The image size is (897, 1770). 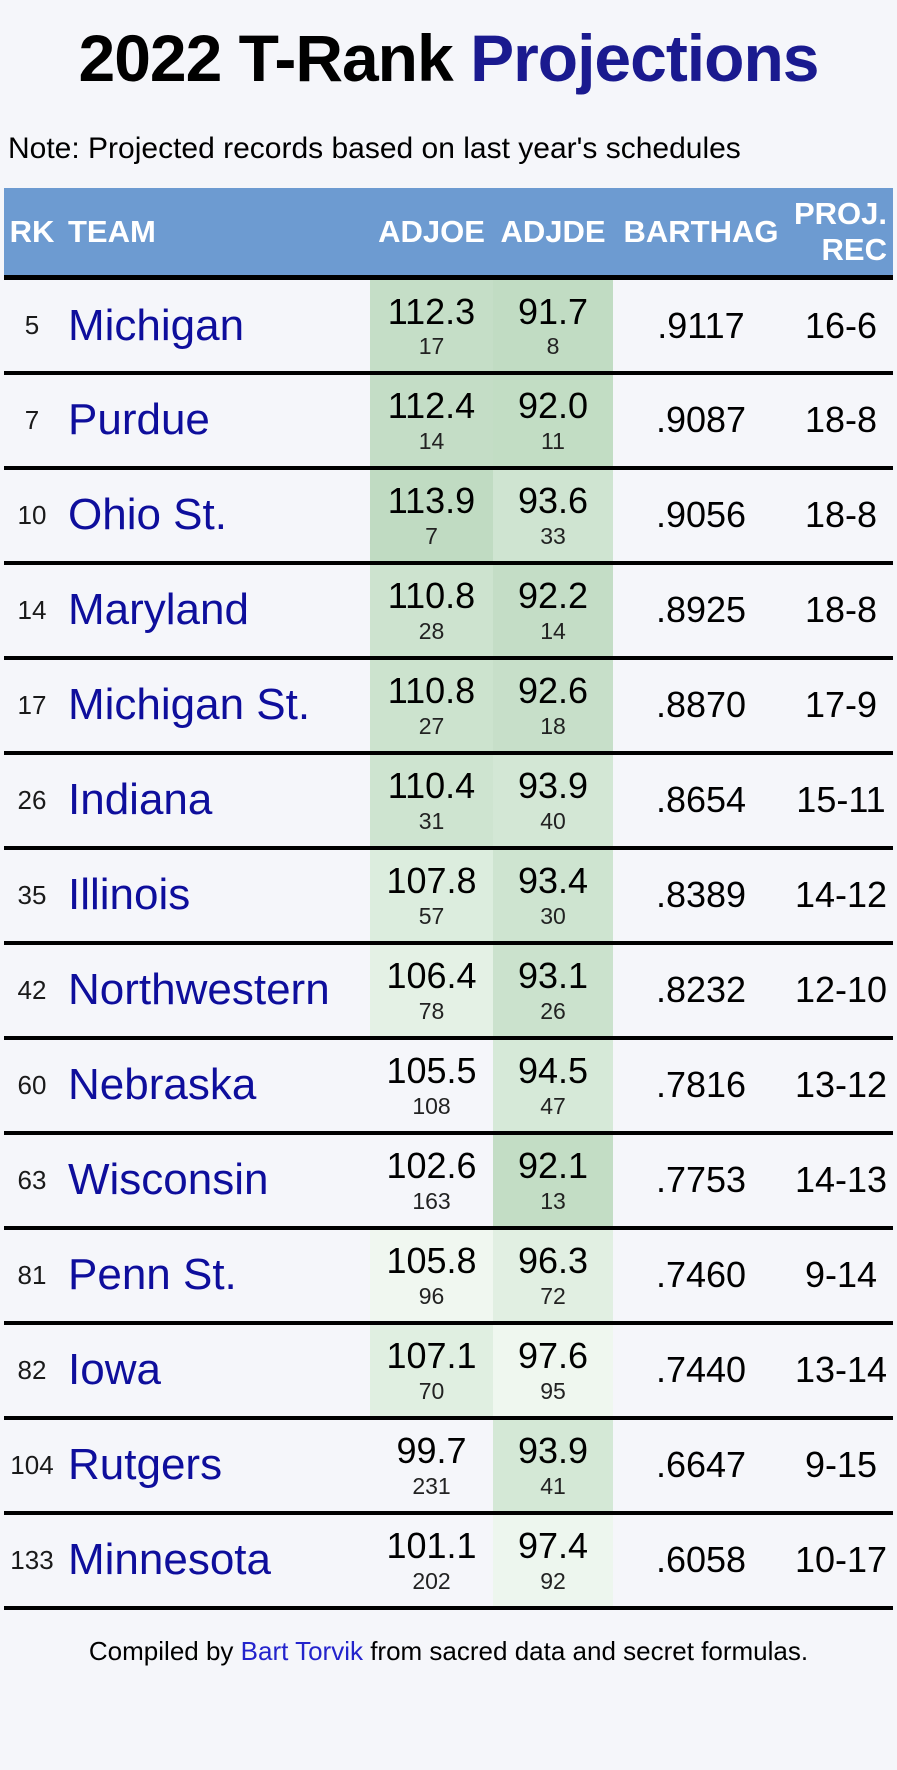 I want to click on adjde-rank: 26, so click(x=553, y=1010).